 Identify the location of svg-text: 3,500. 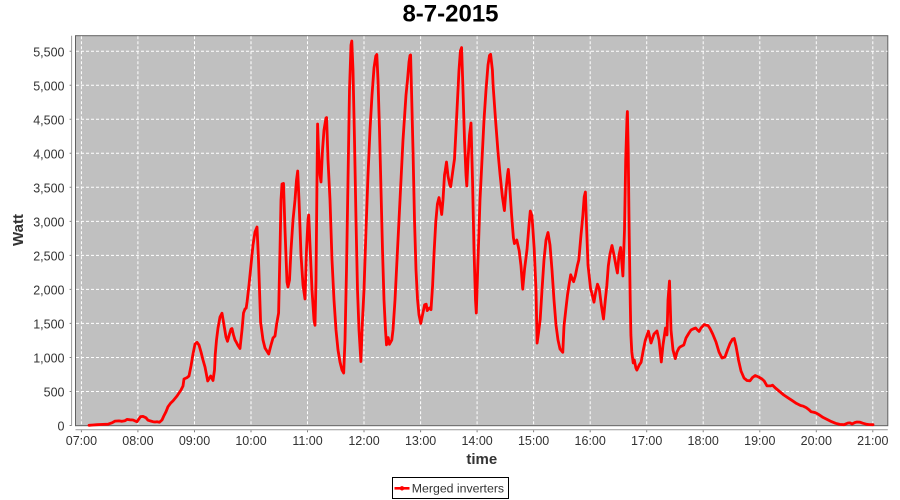
(48, 189).